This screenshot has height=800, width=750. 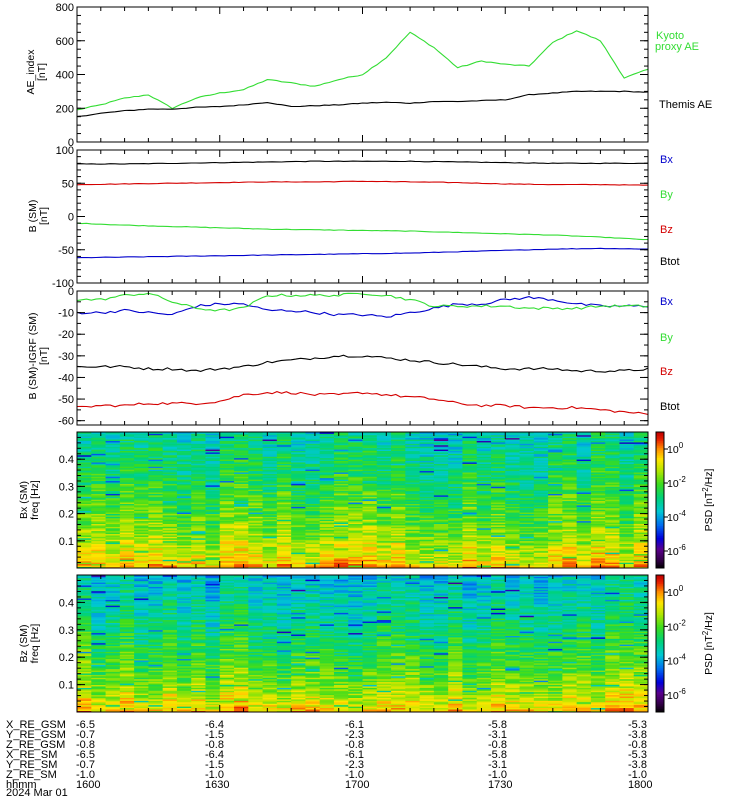 What do you see at coordinates (65, 109) in the screenshot?
I see `ae-y-tick-label: 200` at bounding box center [65, 109].